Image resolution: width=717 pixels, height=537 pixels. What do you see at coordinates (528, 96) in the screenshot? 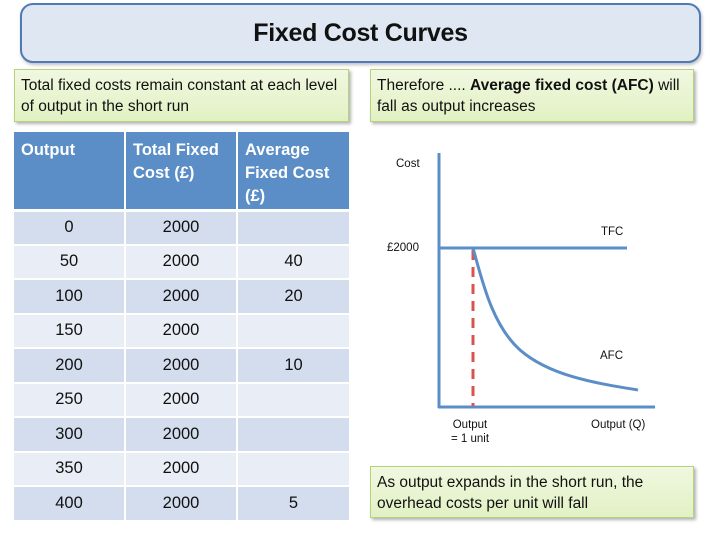
I see `note-afc-suffix: will fall as output increases` at bounding box center [528, 96].